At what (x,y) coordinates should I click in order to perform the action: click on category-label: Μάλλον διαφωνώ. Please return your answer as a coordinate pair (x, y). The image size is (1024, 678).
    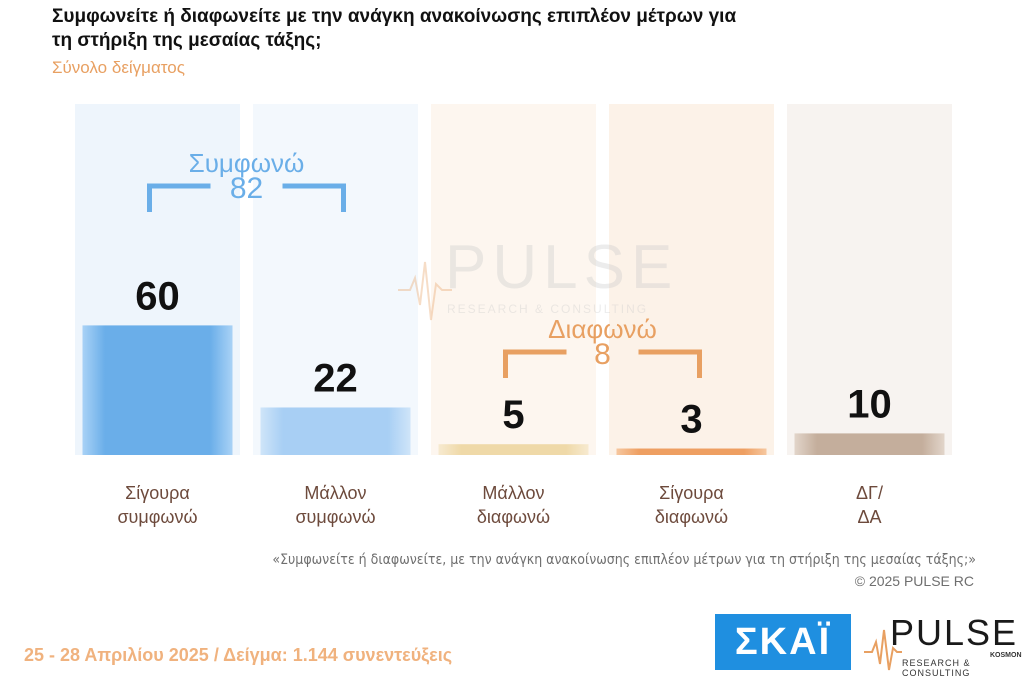
    Looking at the image, I should click on (513, 505).